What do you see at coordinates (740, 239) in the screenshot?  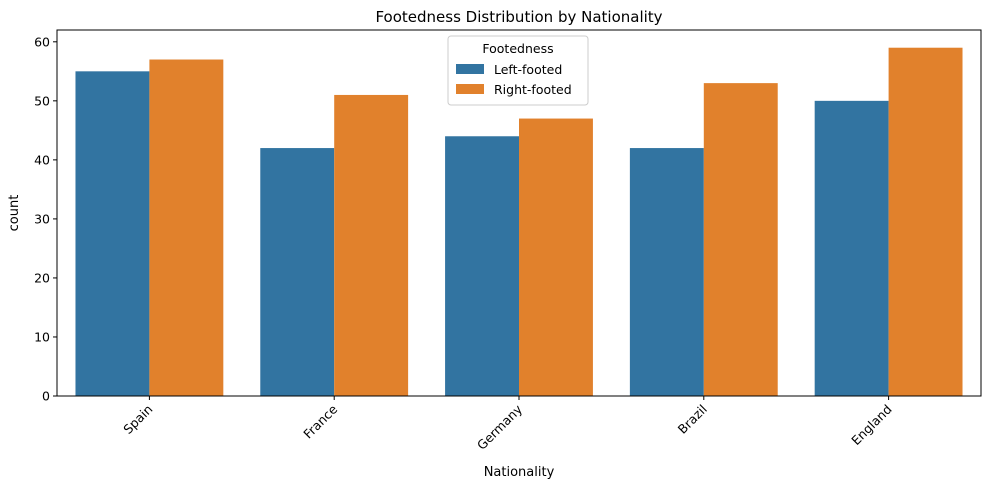 I see `bar-right-footed-brazil` at bounding box center [740, 239].